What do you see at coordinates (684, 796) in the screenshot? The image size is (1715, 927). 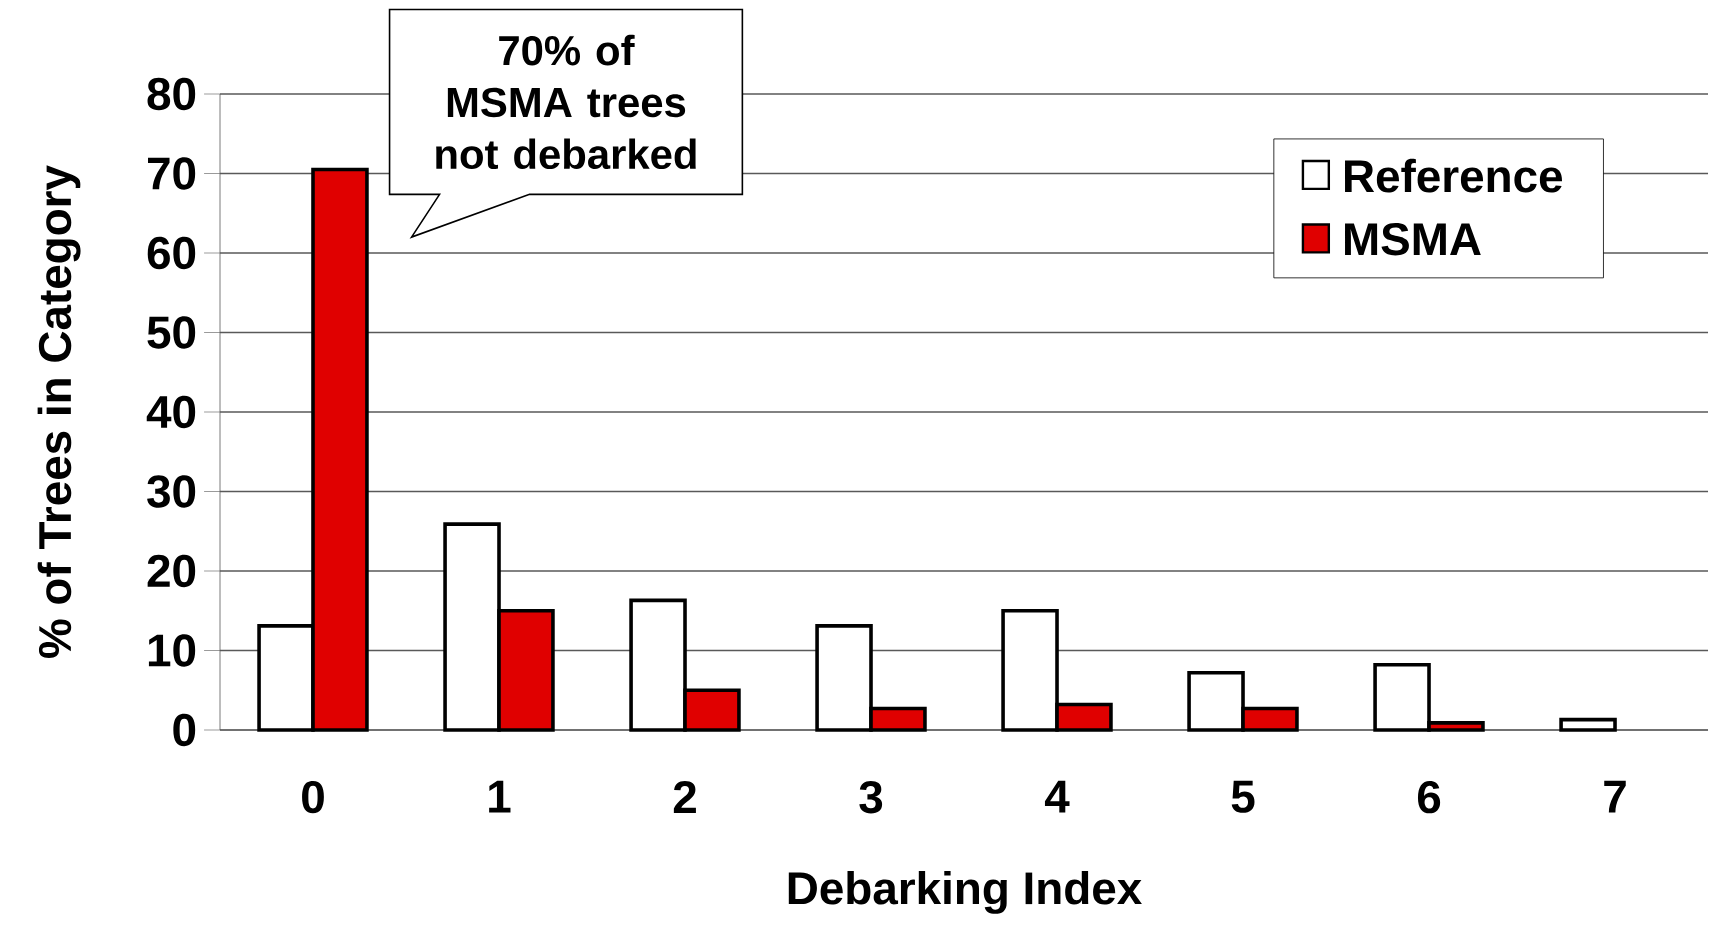 I see `x-tick-label: 2` at bounding box center [684, 796].